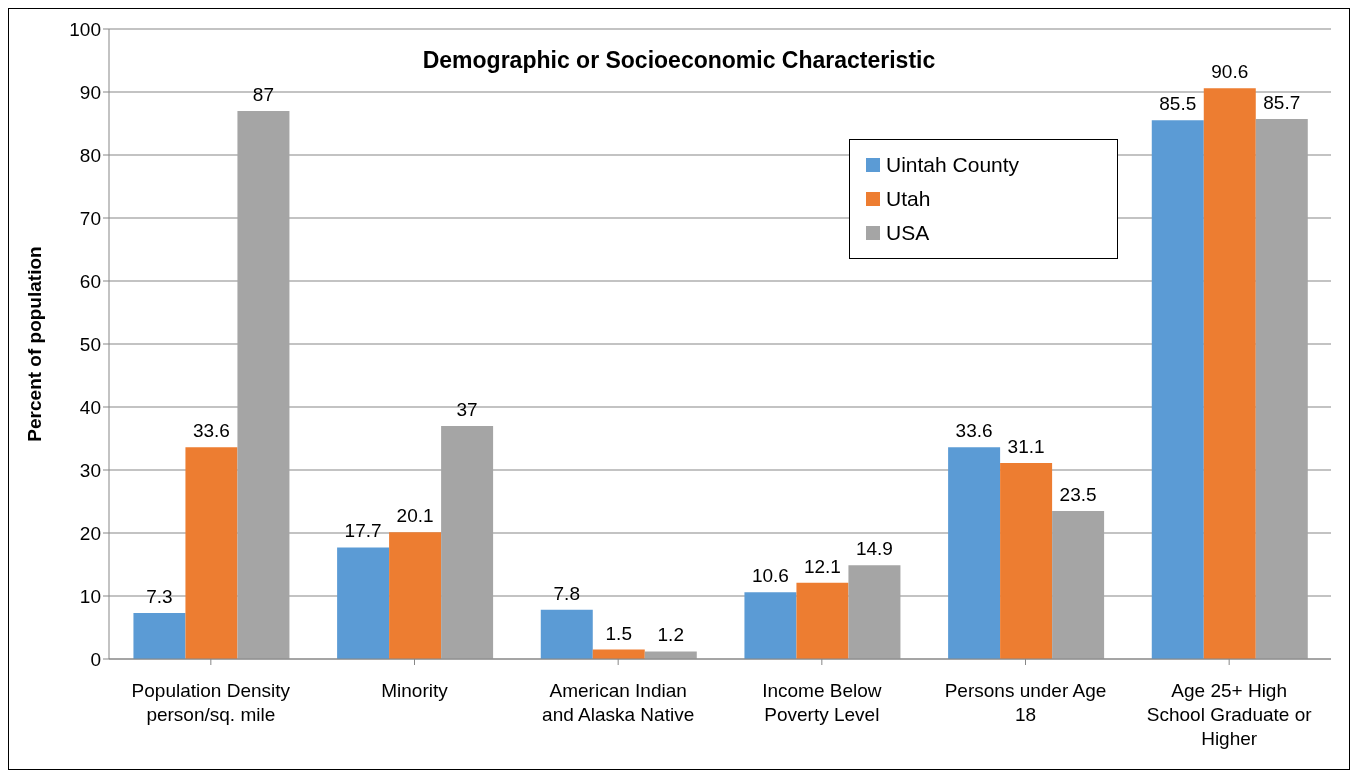 This screenshot has height=780, width=1356. Describe the element at coordinates (953, 165) in the screenshot. I see `legend-label: Uintah County` at that location.